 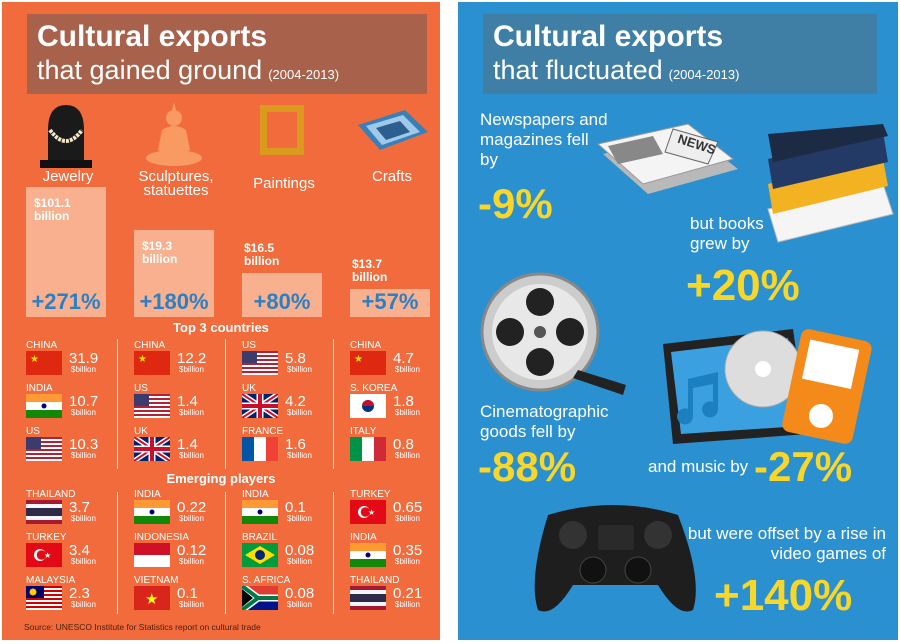 I want to click on country-value: 10.7, so click(x=84, y=401).